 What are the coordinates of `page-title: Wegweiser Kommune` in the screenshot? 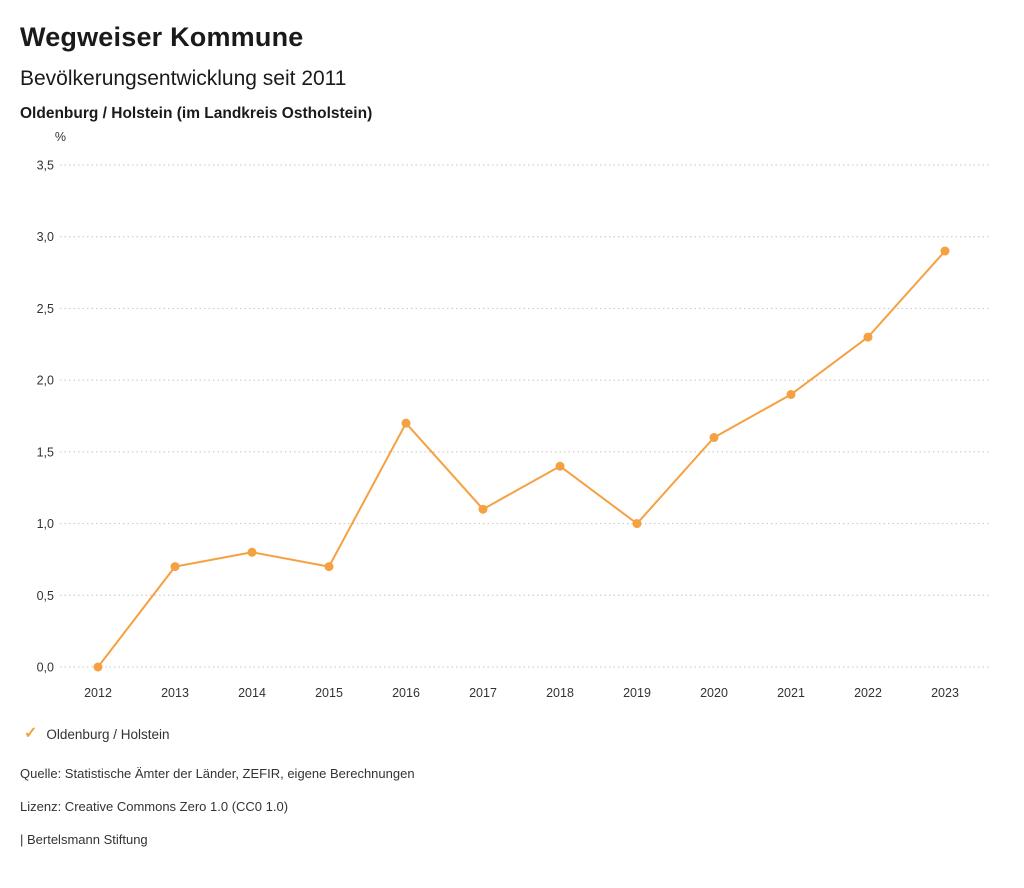 It's located at (162, 37).